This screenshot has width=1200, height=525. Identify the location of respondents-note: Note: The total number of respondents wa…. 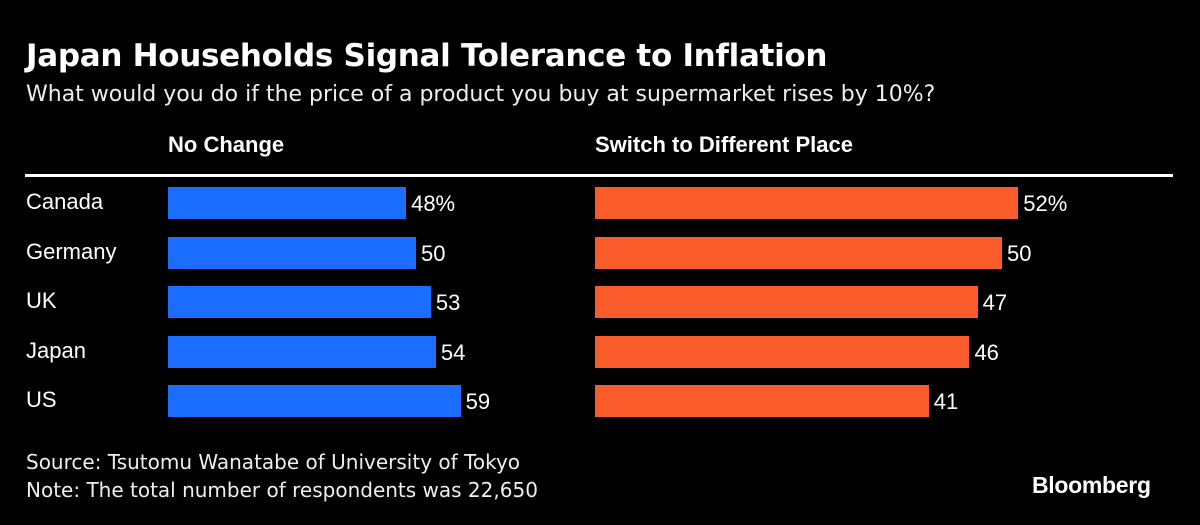
(282, 490).